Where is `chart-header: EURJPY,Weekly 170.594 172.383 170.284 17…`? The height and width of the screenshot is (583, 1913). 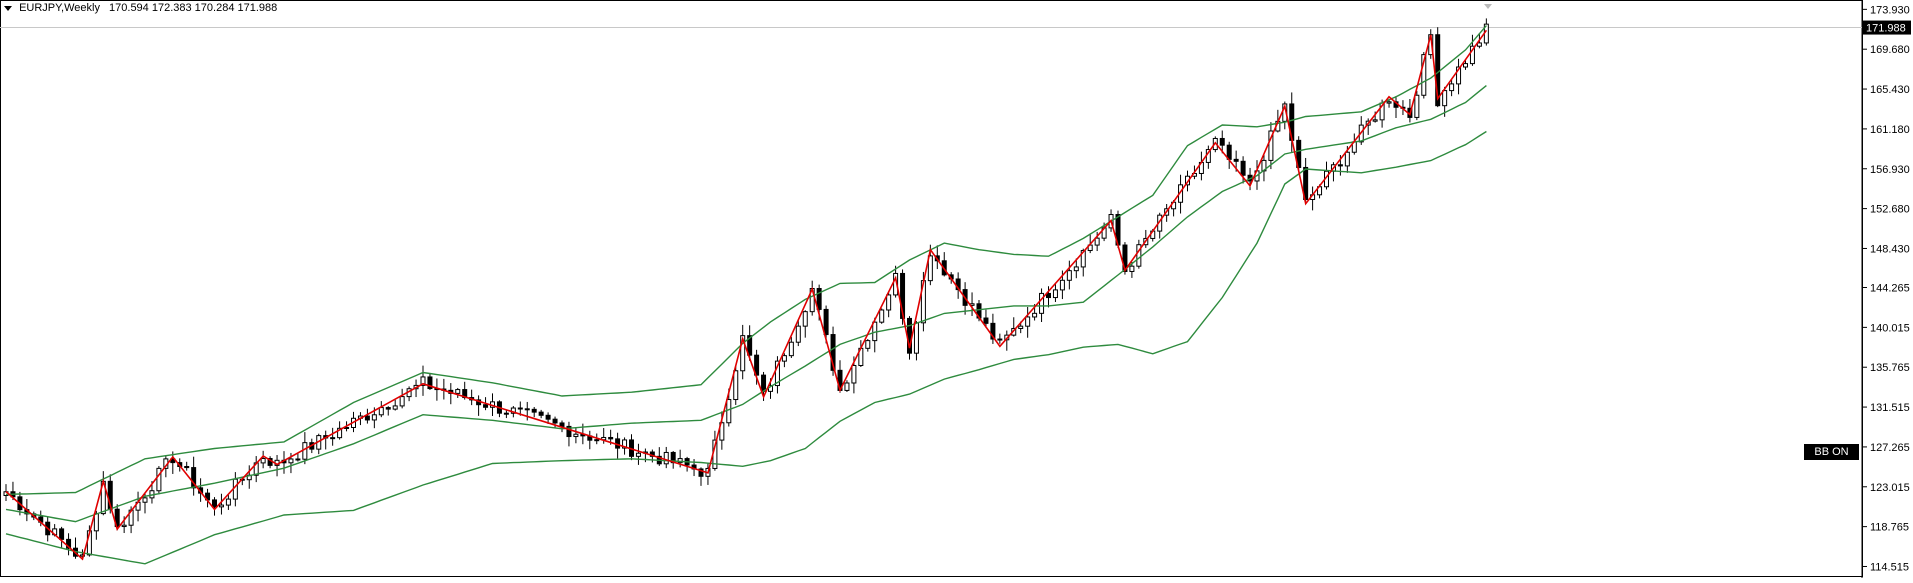 chart-header: EURJPY,Weekly 170.594 172.383 170.284 17… is located at coordinates (140, 8).